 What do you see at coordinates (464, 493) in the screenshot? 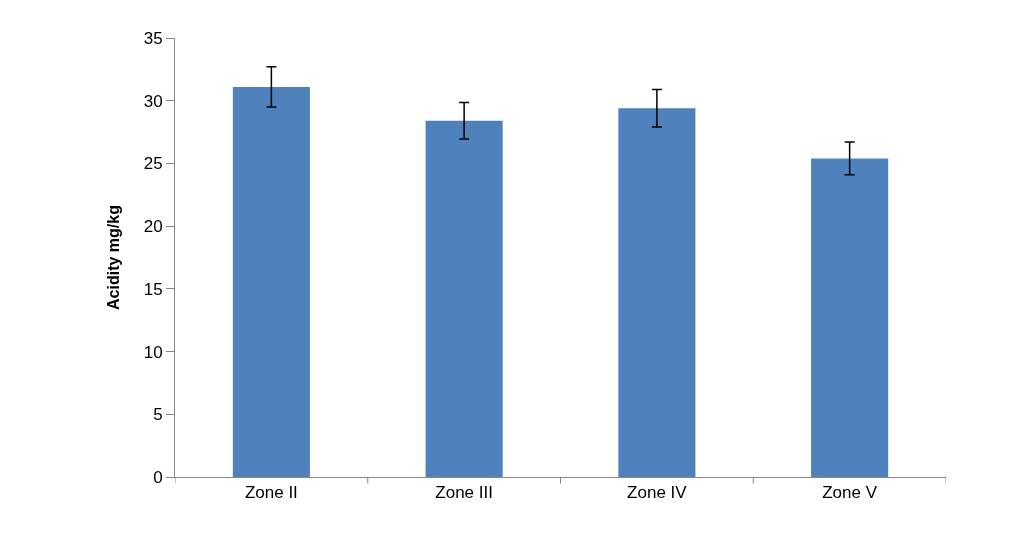
I see `x-tick-label: Zone III` at bounding box center [464, 493].